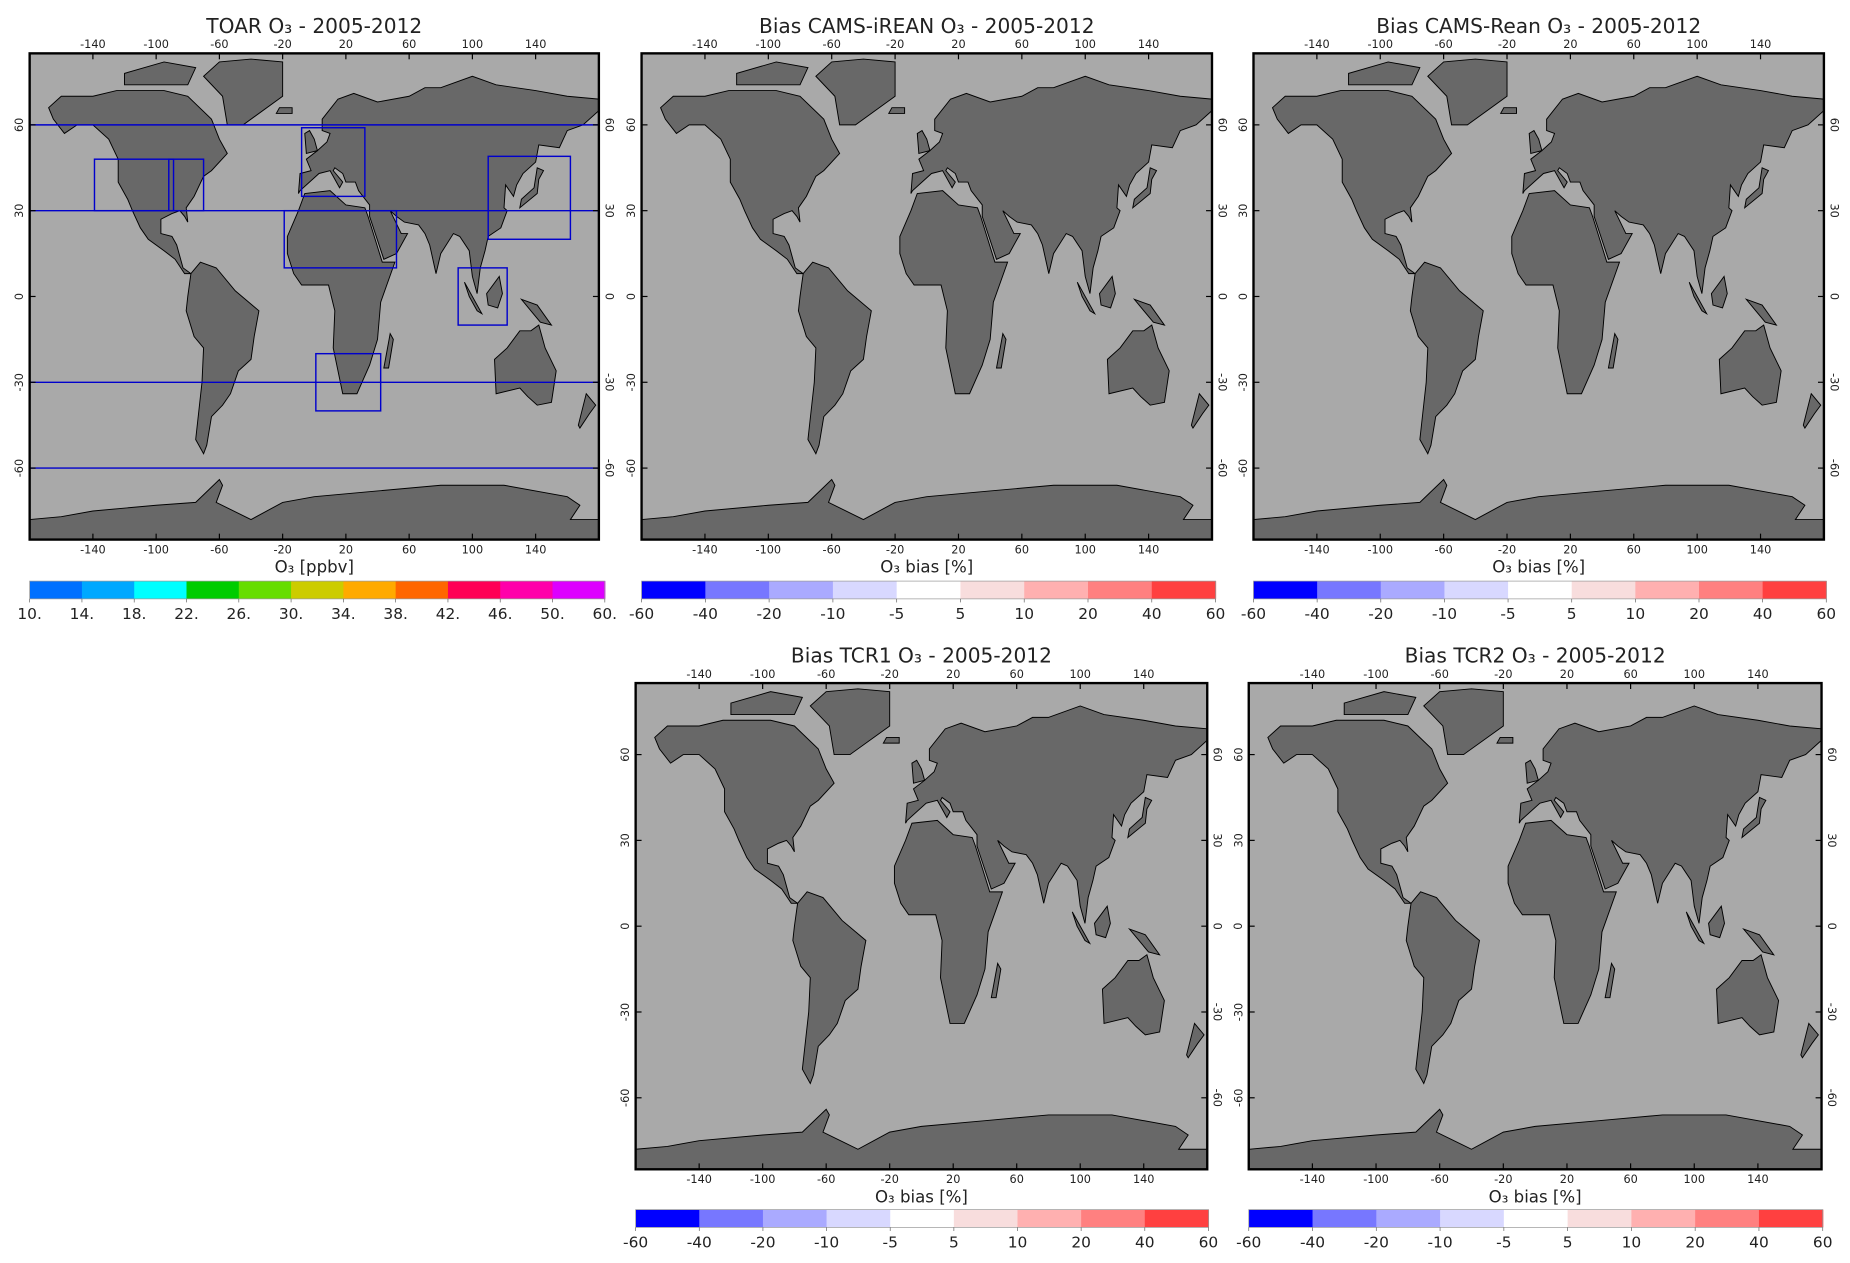  I want to click on axis-label: O₃ bias [%], so click(926, 567).